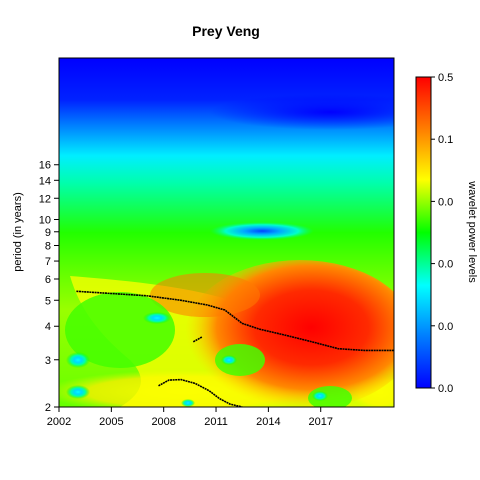 Image resolution: width=480 pixels, height=480 pixels. What do you see at coordinates (45, 221) in the screenshot?
I see `y-tick-label: 10` at bounding box center [45, 221].